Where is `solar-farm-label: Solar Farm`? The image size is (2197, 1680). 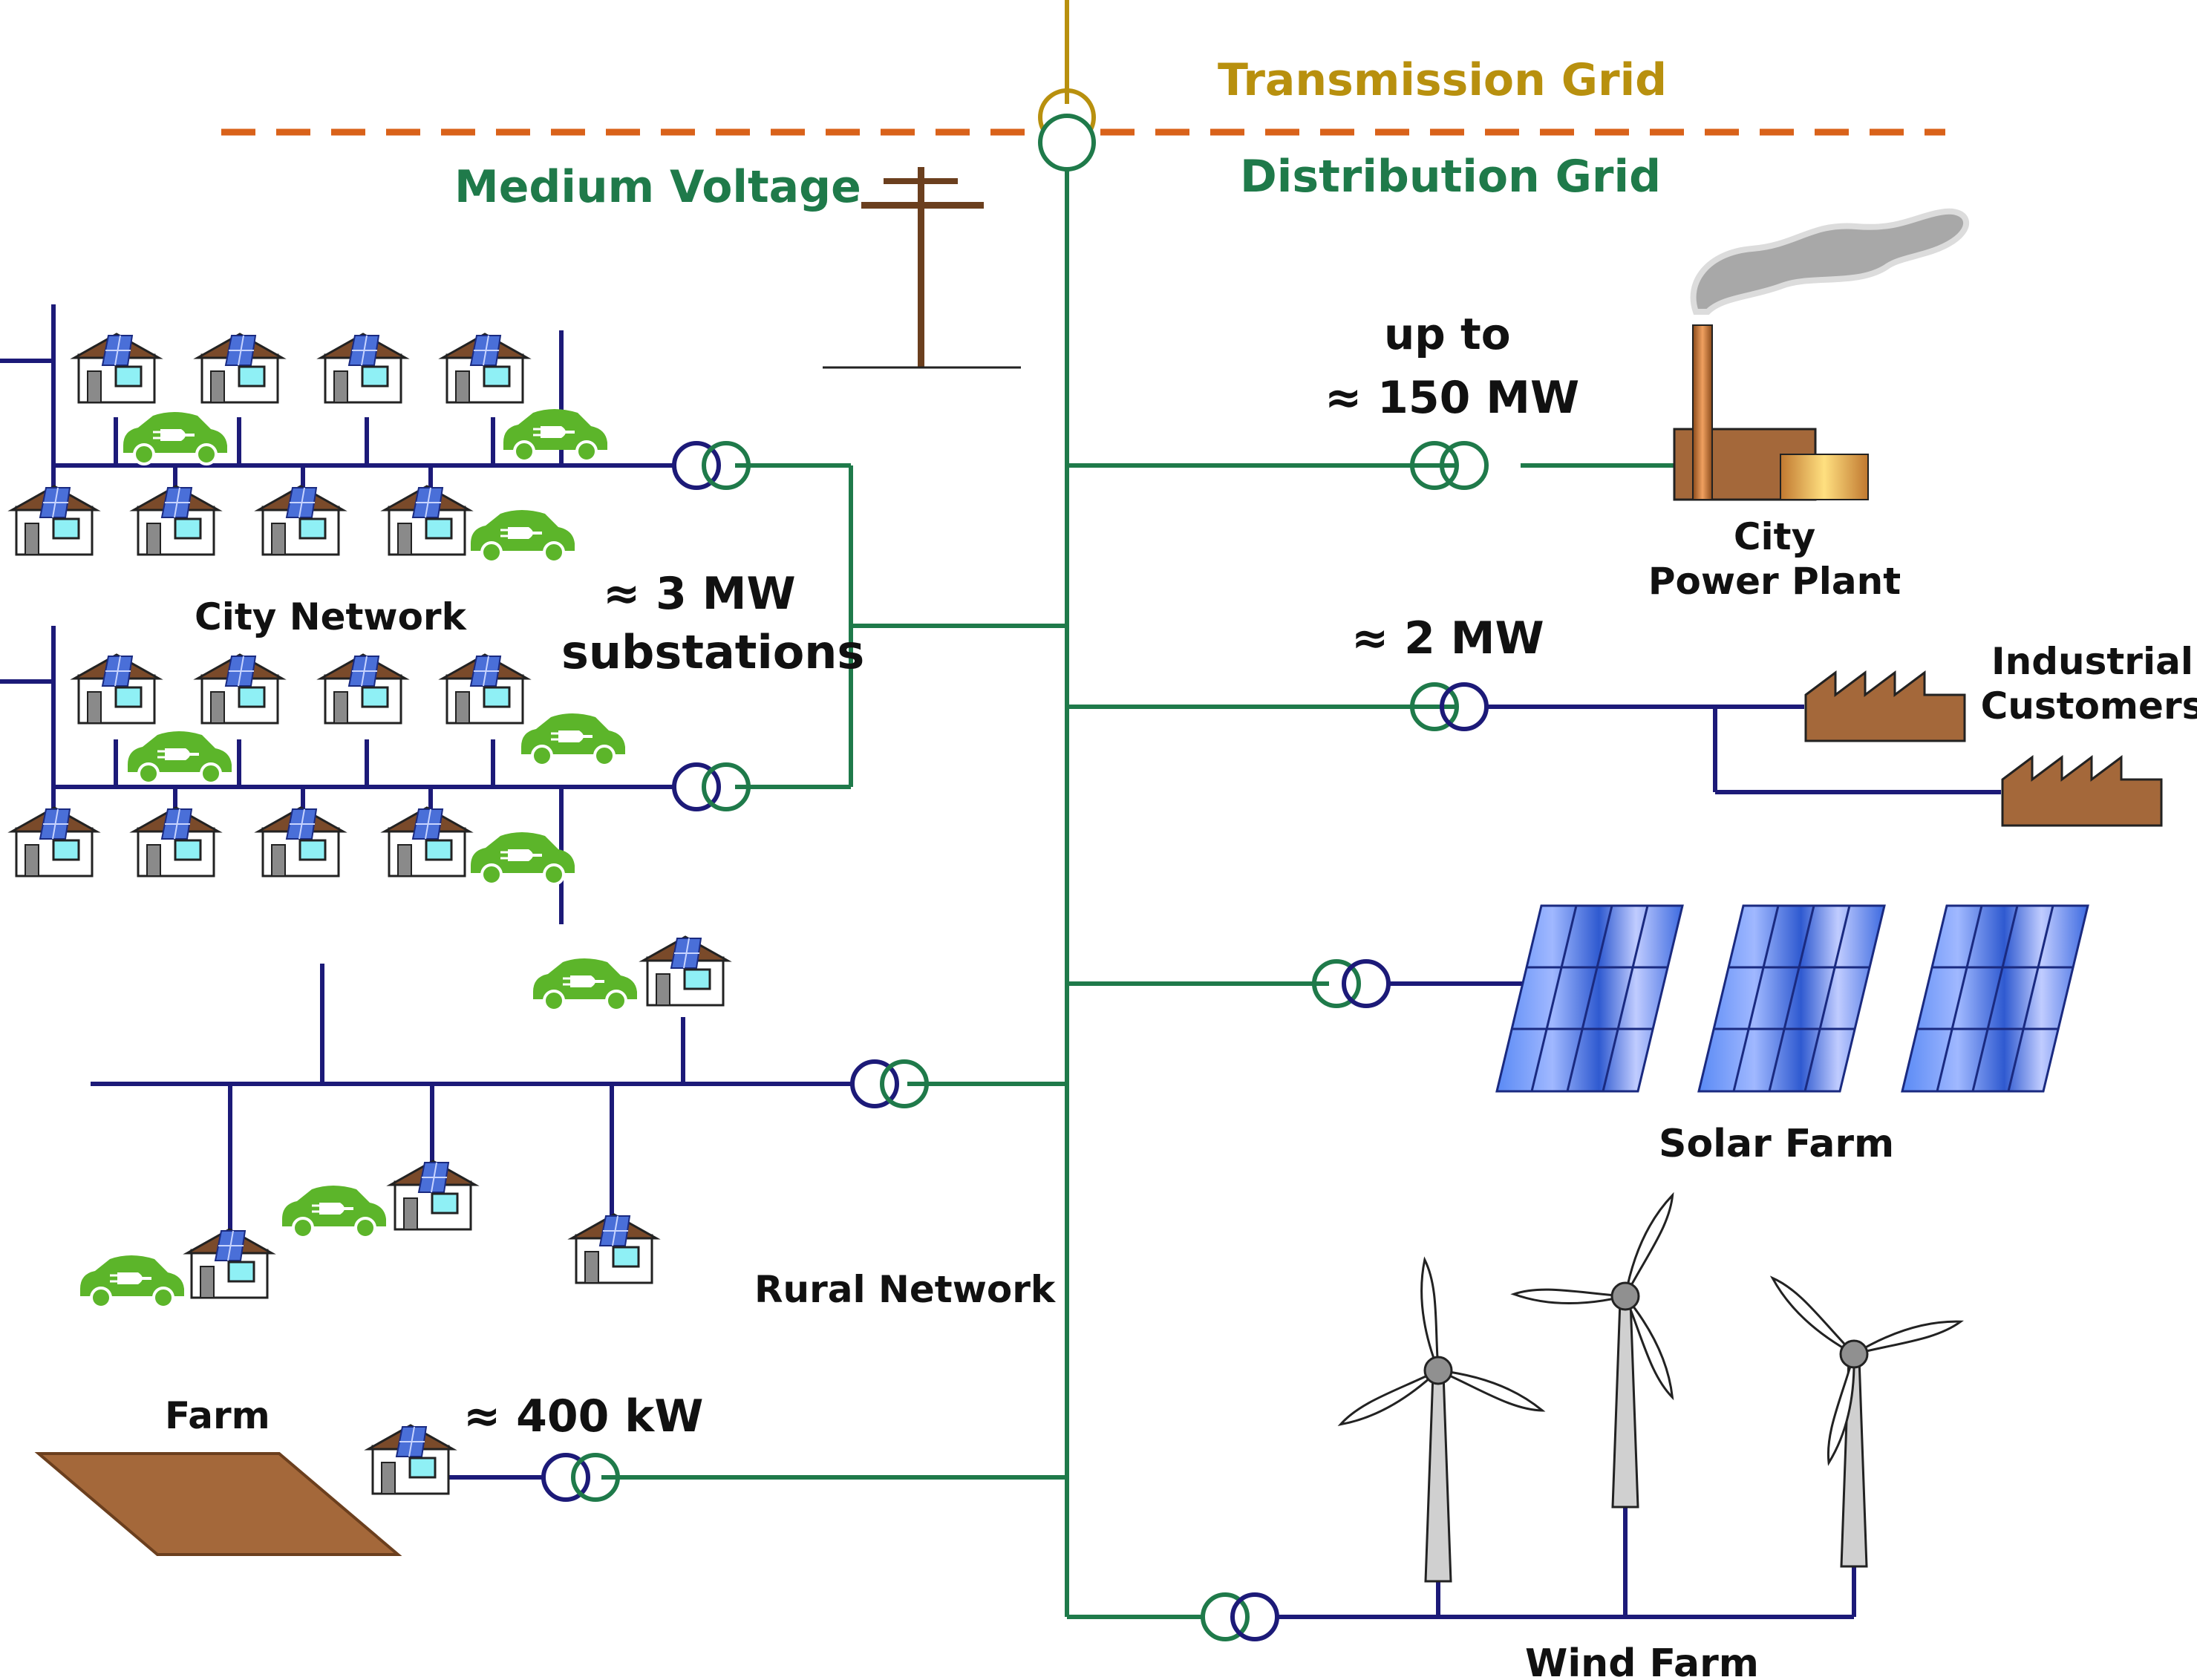 solar-farm-label: Solar Farm is located at coordinates (1776, 1144).